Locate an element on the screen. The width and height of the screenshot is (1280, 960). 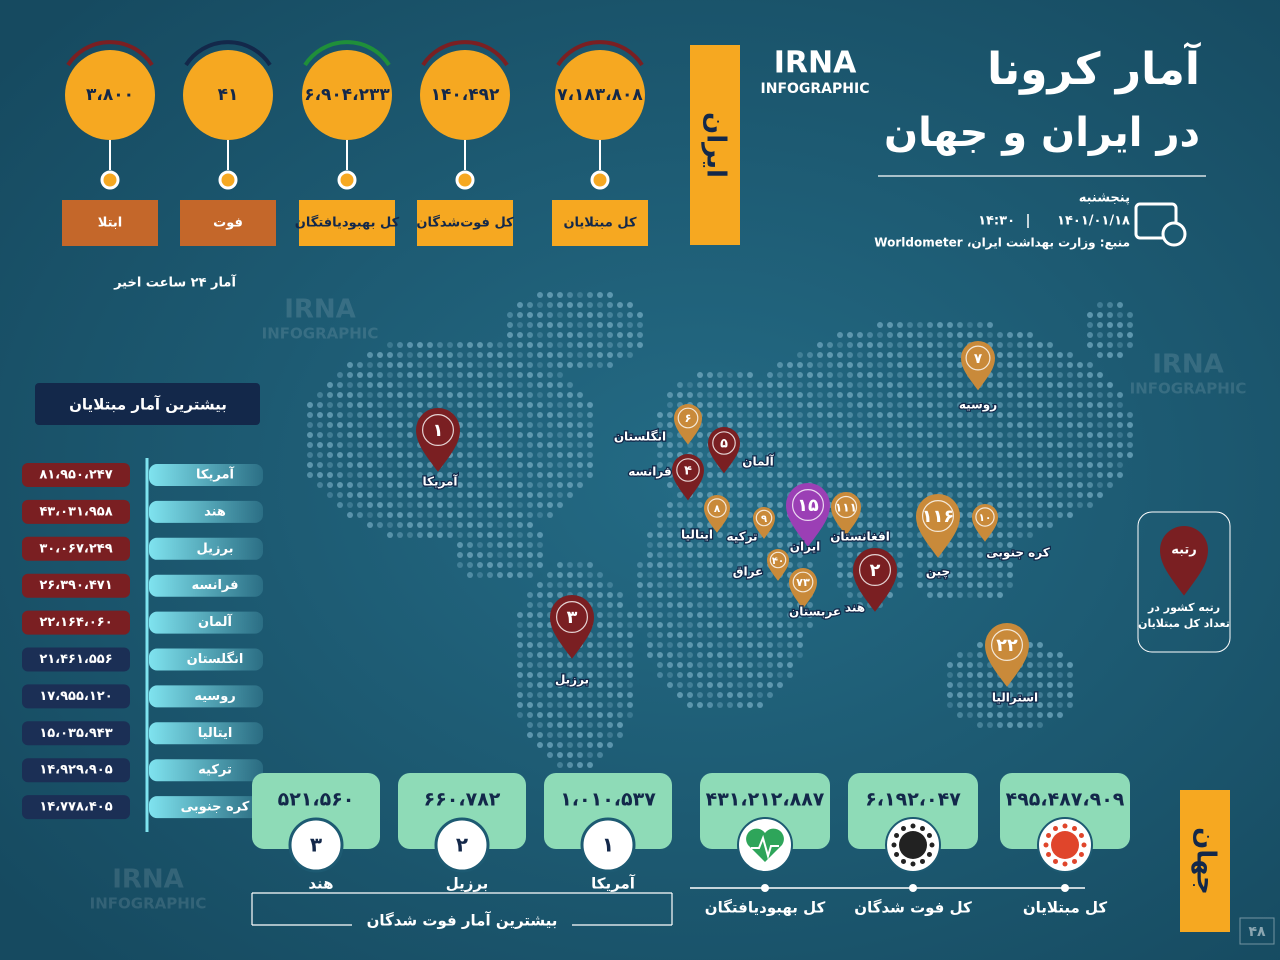
date: ۱۴۰۱/۰۱/۱۸ is located at coordinates (1093, 221).